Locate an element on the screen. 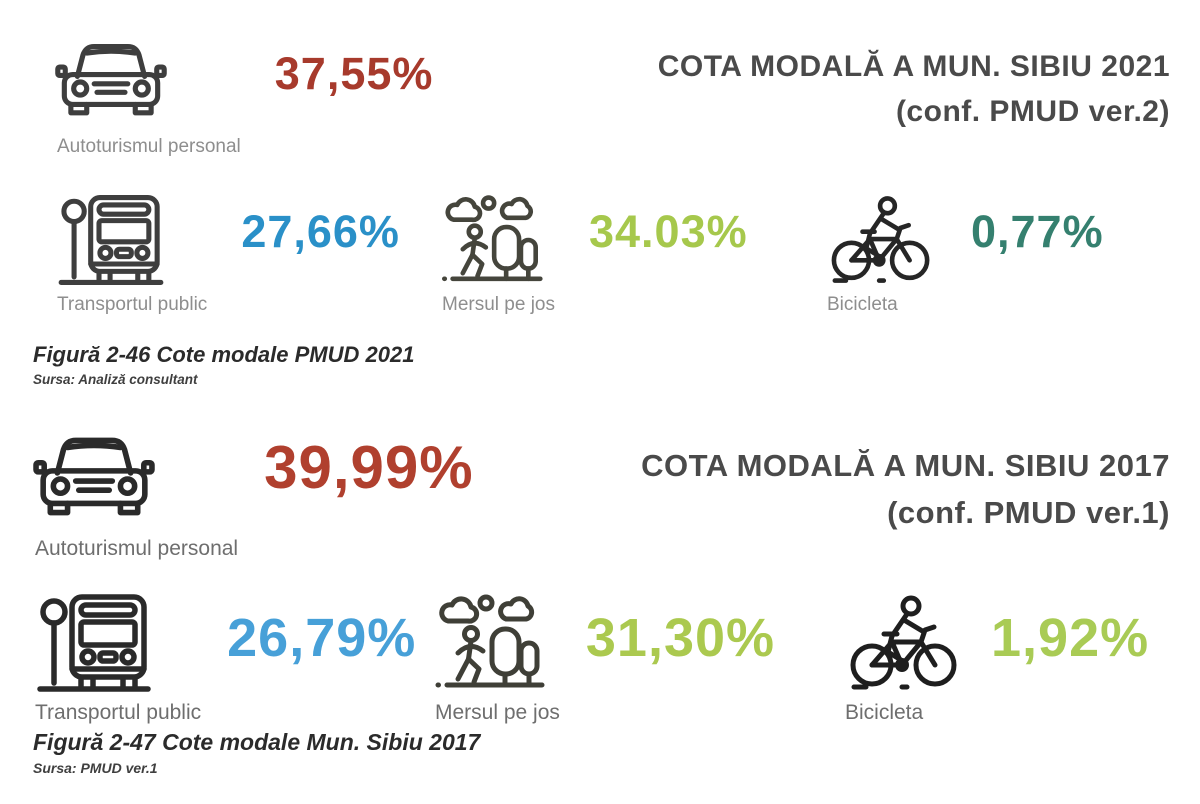  stat-value-bus: 26,79% is located at coordinates (322, 638).